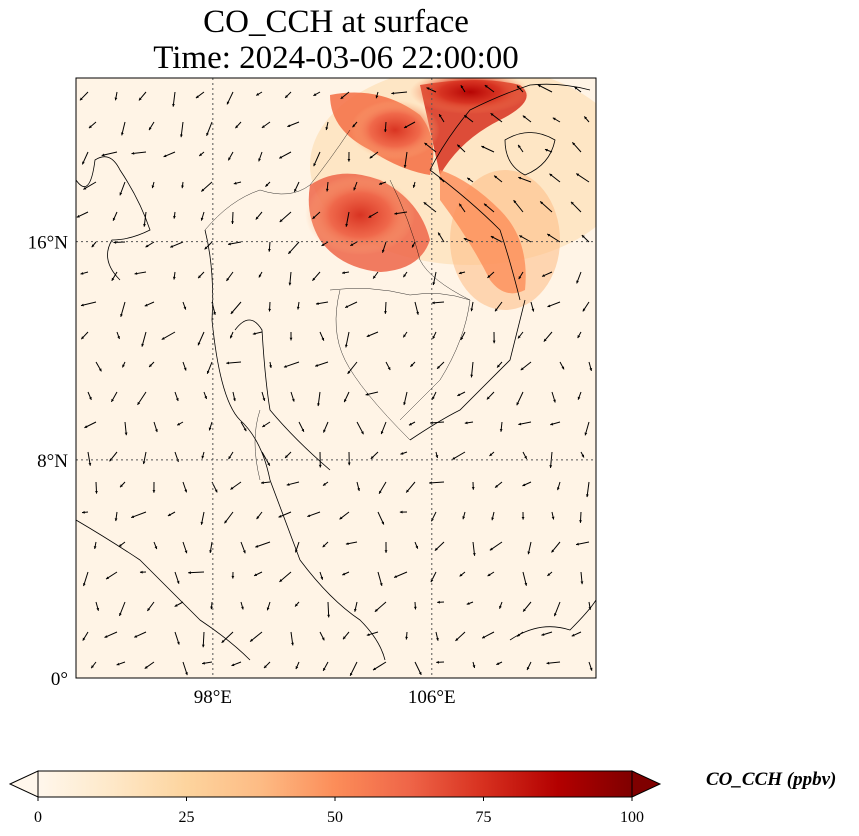  Describe the element at coordinates (38, 817) in the screenshot. I see `colorbar-tick-label: 0` at that location.